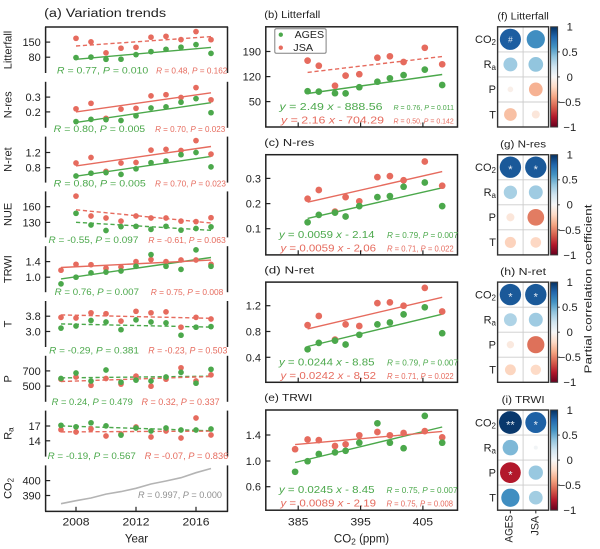  Describe the element at coordinates (326, 235) in the screenshot. I see `svg-text: y = 0.0059 x - 2.14` at that location.